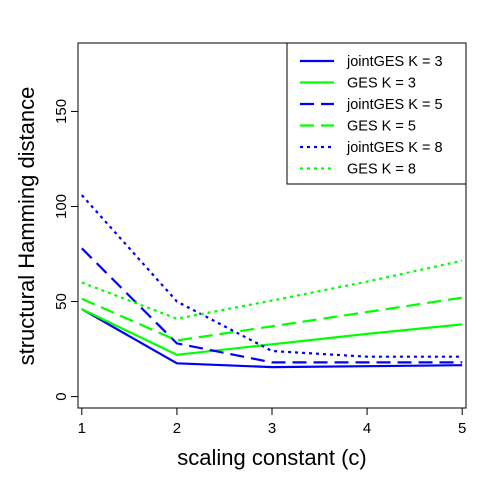  I want to click on x-tick-label: 3, so click(272, 428).